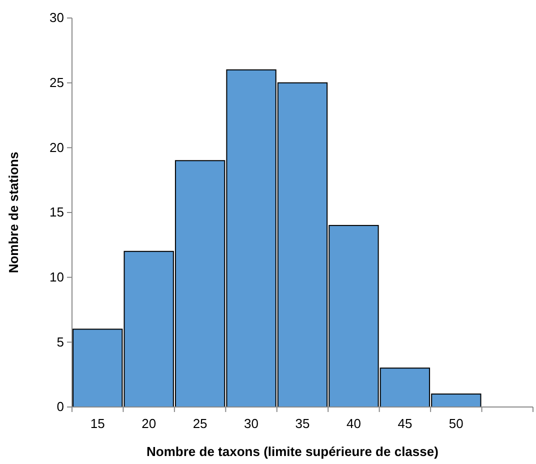  I want to click on x-tick-label: 20, so click(149, 424).